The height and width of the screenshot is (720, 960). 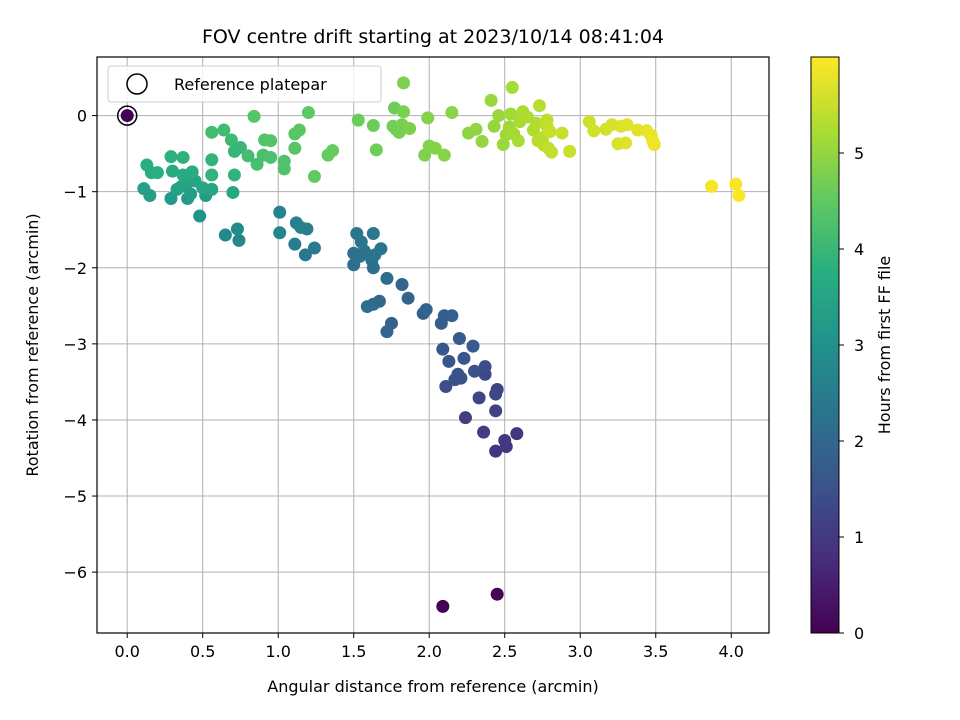 What do you see at coordinates (75, 420) in the screenshot?
I see `y-tick-label: −4` at bounding box center [75, 420].